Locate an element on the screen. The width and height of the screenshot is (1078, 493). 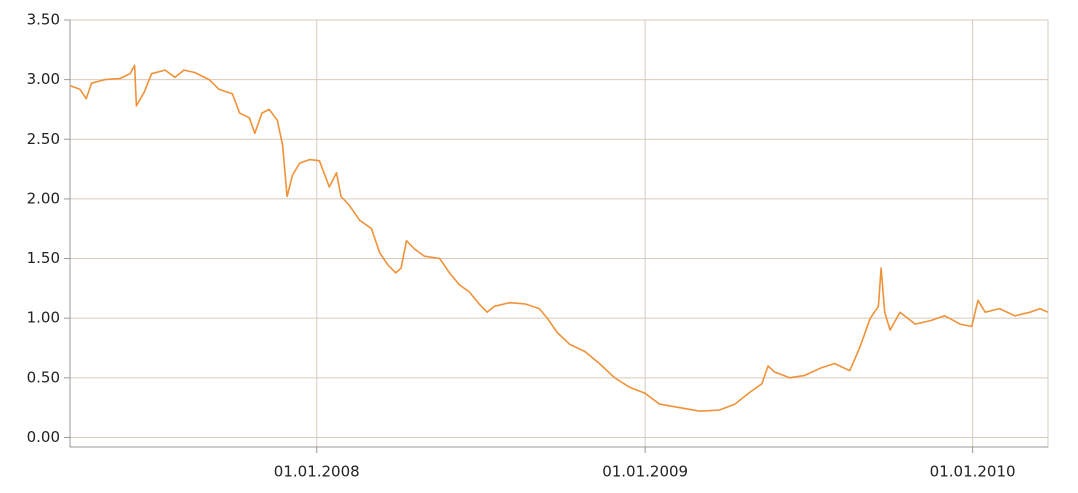
y-tick-label: 0.50 is located at coordinates (43, 377).